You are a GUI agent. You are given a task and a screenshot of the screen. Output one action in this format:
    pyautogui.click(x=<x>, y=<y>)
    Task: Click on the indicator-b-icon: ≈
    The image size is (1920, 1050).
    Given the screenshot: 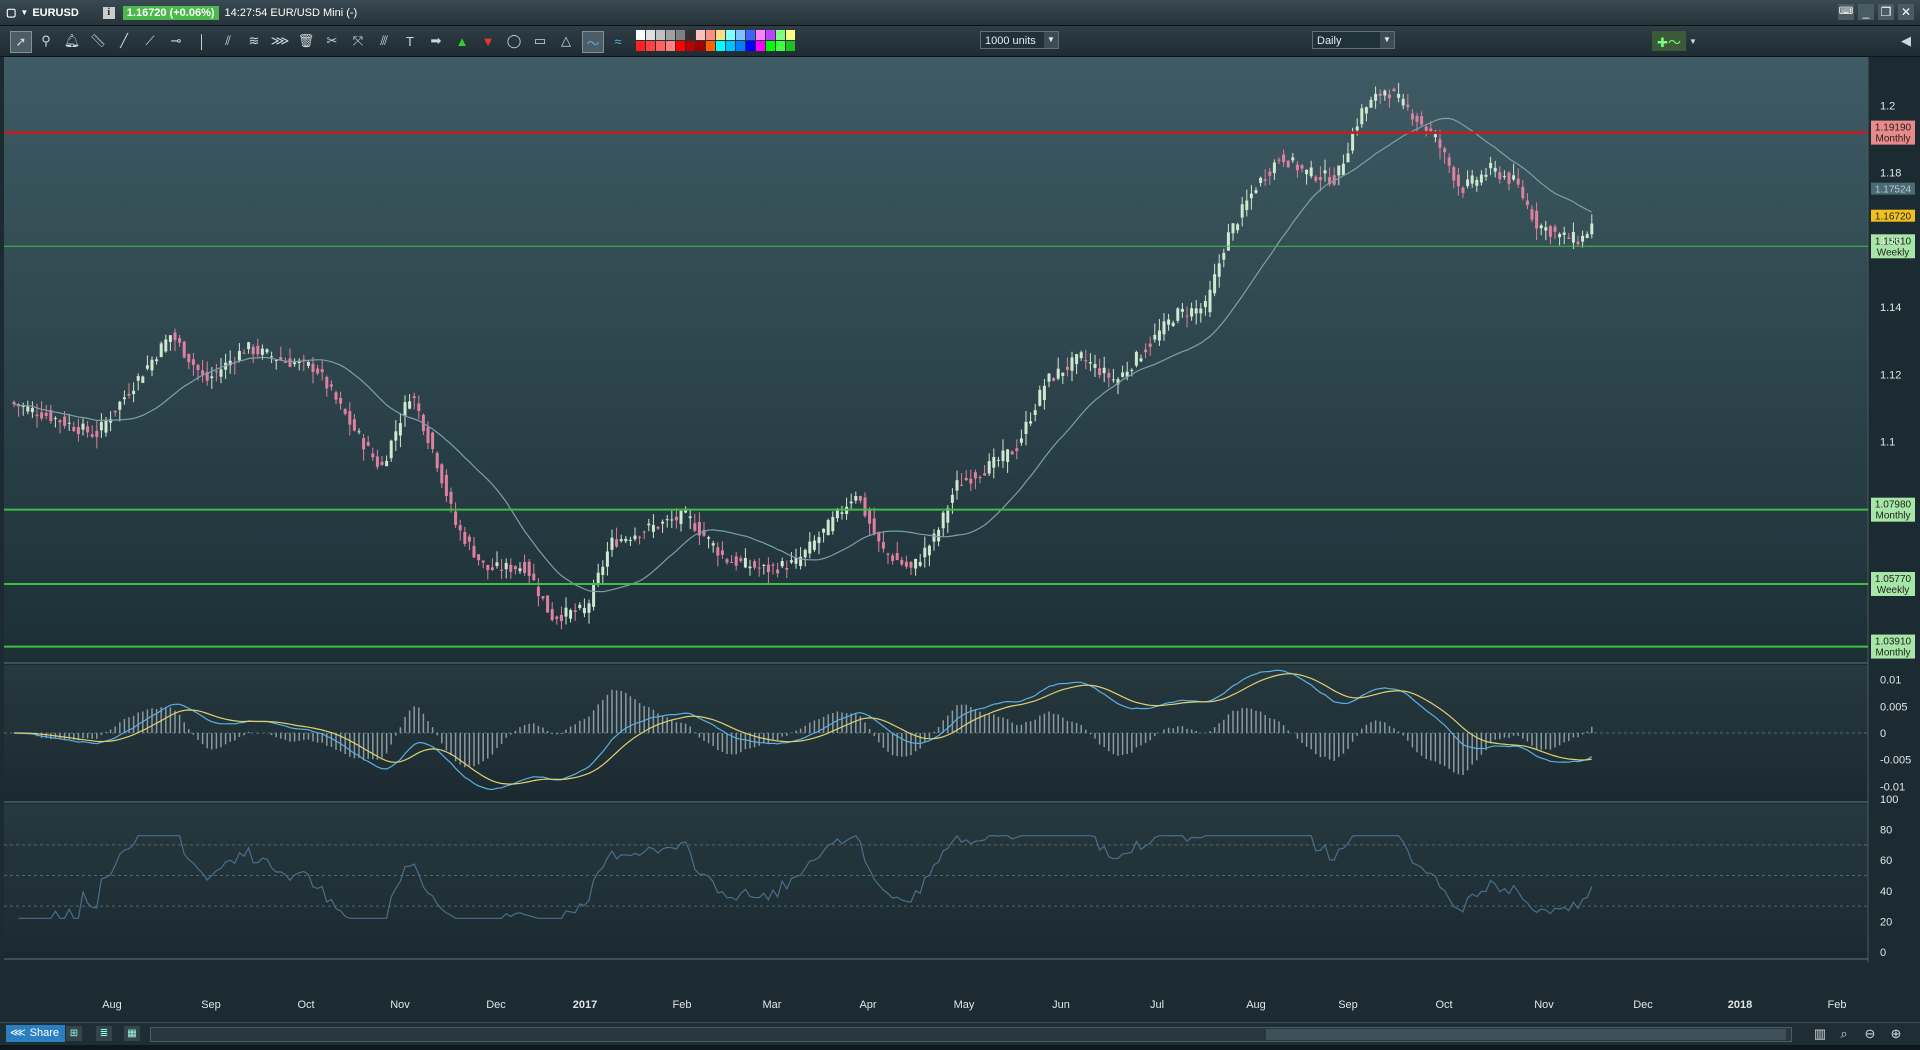 What is the action you would take?
    pyautogui.click(x=618, y=41)
    